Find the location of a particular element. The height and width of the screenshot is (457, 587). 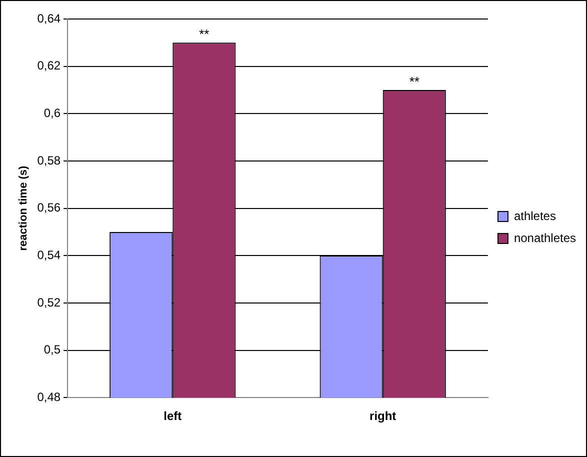

y-tick-label: 0,64 is located at coordinates (49, 18).